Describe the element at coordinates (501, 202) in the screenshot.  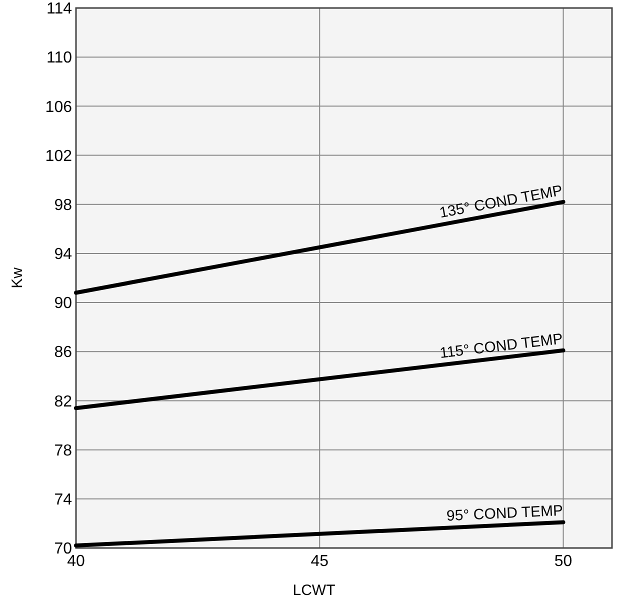
I see `text: 135° COND TEMP` at that location.